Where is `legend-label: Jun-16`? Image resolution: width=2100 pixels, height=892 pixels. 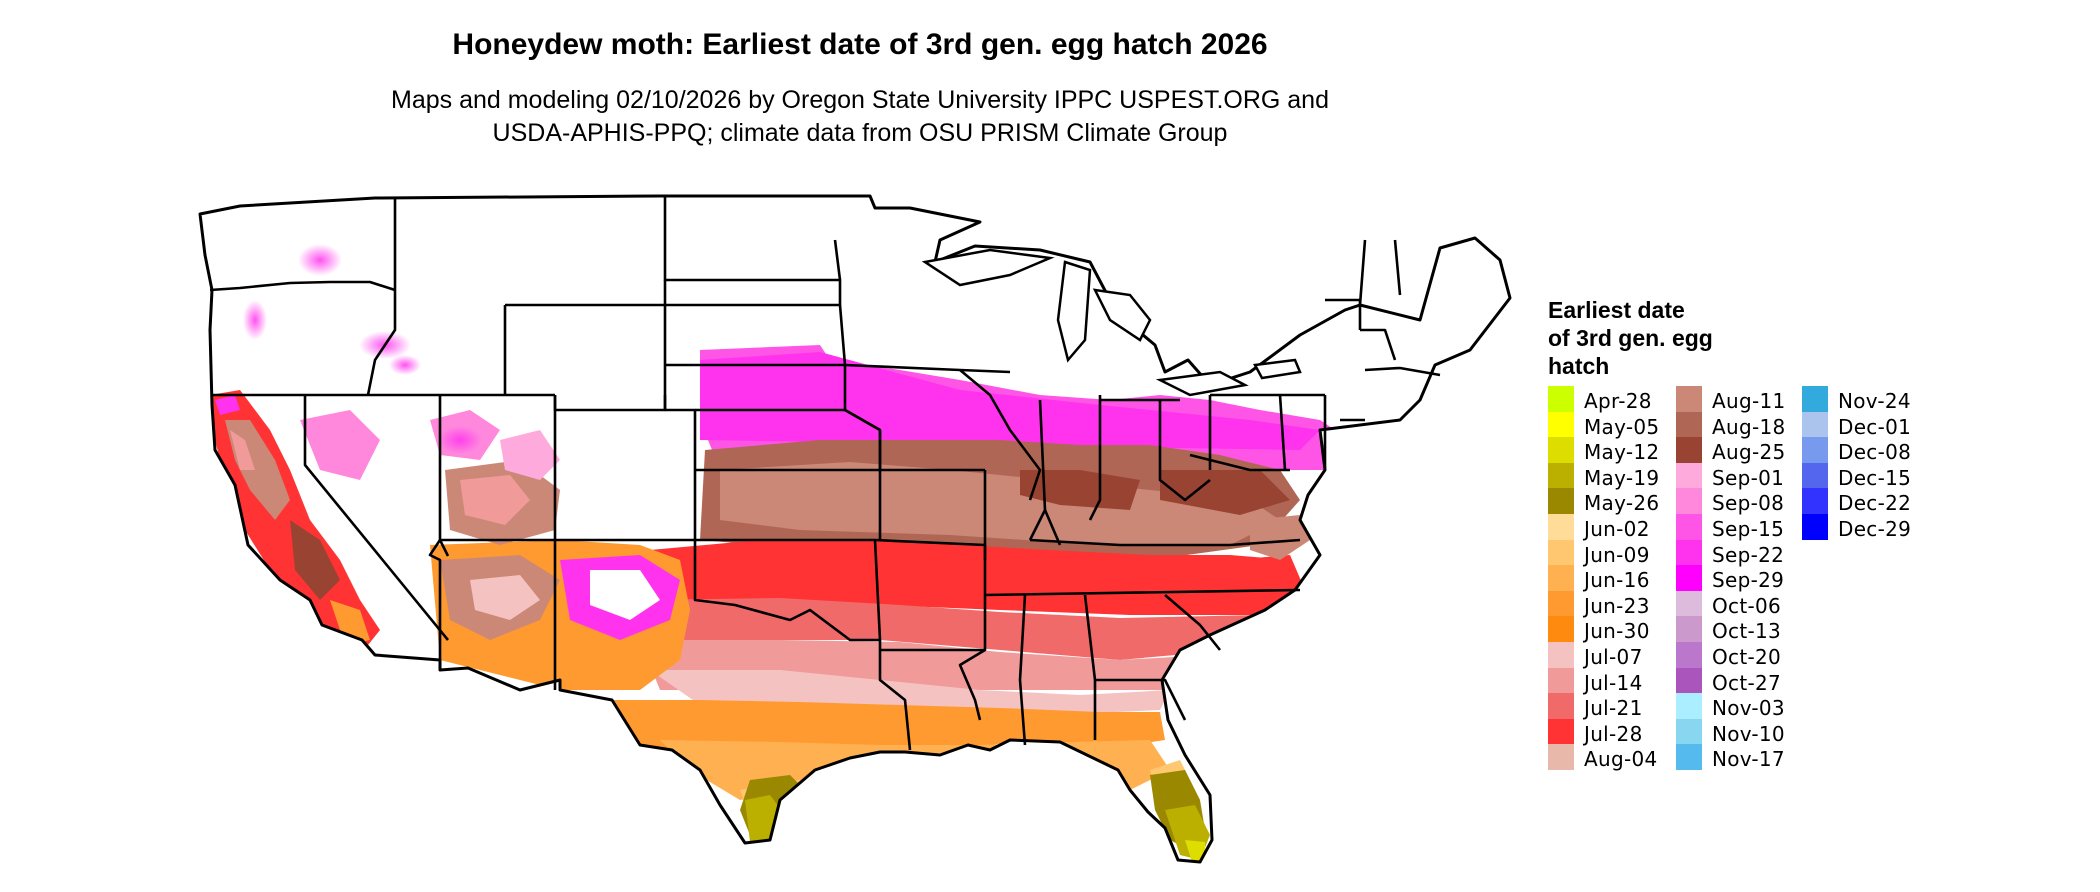 legend-label: Jun-16 is located at coordinates (1617, 580).